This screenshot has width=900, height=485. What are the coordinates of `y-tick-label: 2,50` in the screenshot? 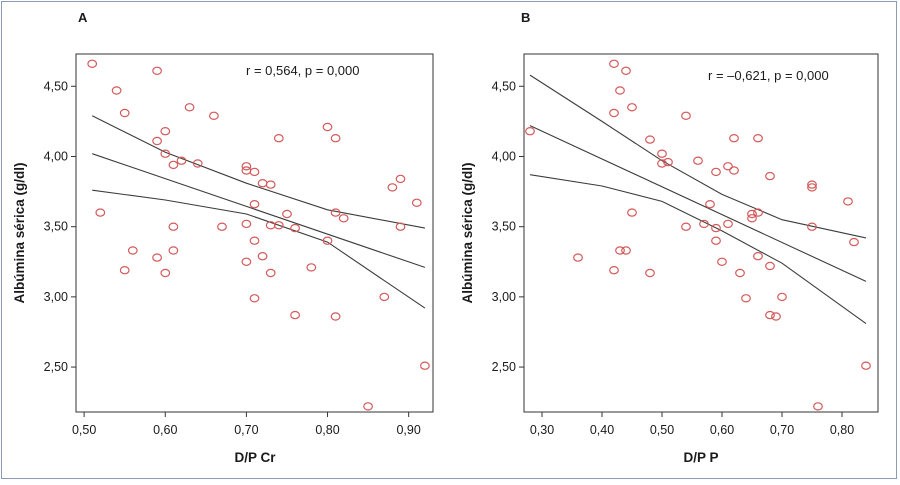 It's located at (56, 367).